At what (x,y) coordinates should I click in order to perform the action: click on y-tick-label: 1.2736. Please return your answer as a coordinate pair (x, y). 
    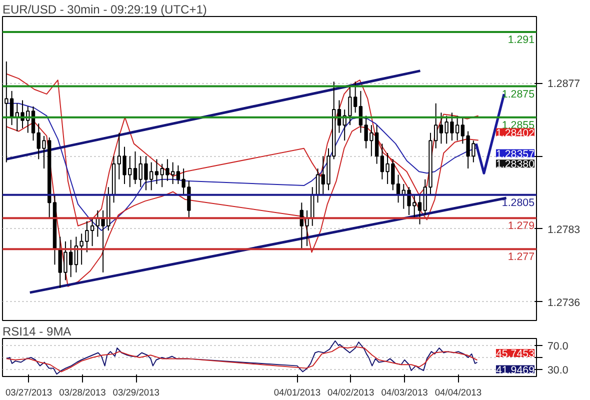
    Looking at the image, I should click on (564, 302).